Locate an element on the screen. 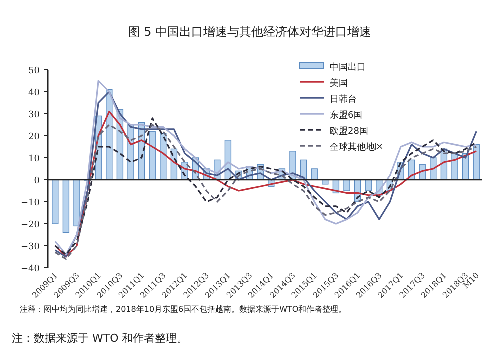 This screenshot has height=362, width=500. y-tick-label: 20 is located at coordinates (34, 137).